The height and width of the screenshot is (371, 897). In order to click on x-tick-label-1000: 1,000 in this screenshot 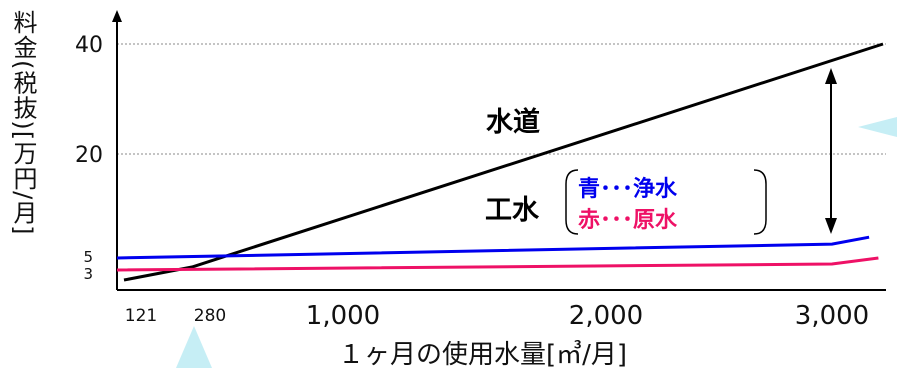, I will do `click(343, 316)`.